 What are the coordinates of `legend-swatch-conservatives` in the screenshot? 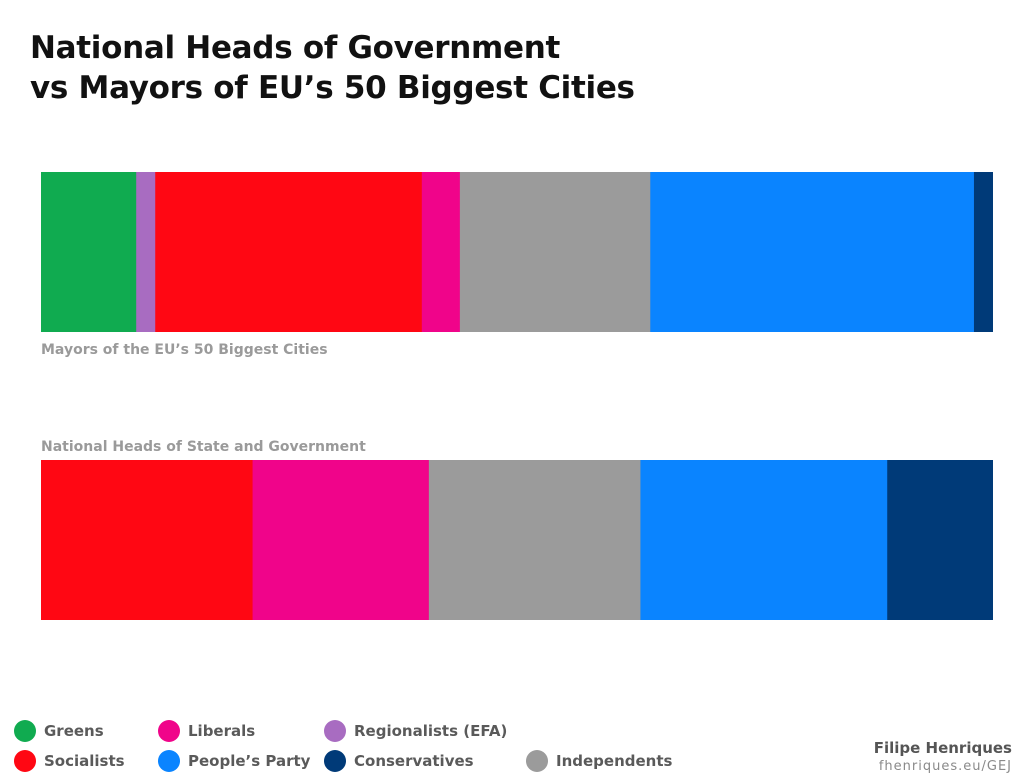 It's located at (335, 761).